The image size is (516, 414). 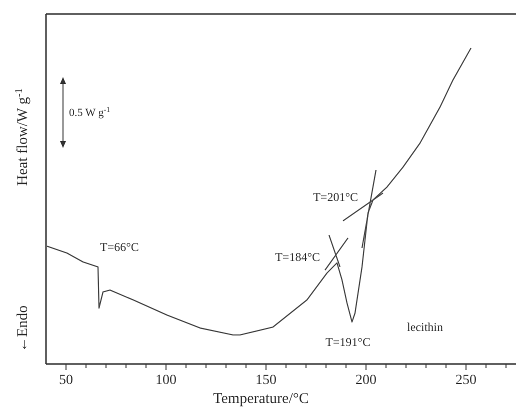 What do you see at coordinates (297, 257) in the screenshot?
I see `annotation: T=184°C` at bounding box center [297, 257].